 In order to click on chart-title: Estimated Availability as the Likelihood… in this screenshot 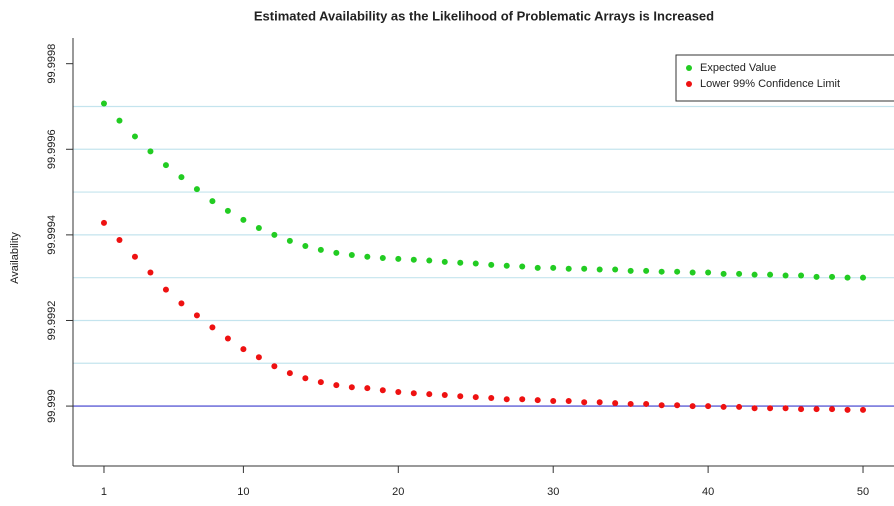, I will do `click(484, 15)`.